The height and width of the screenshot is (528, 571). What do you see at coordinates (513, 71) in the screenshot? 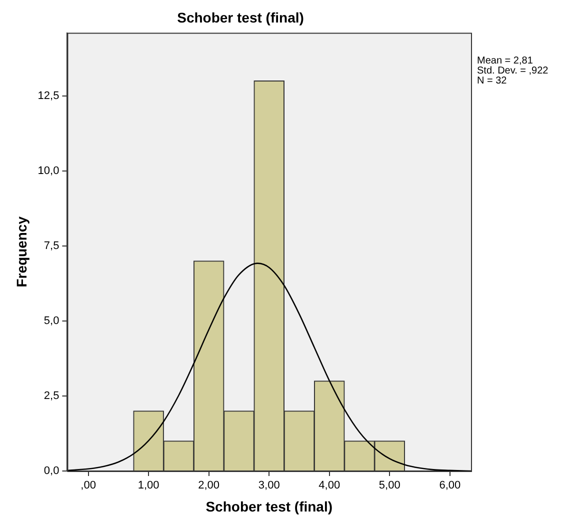
I see `text: Std. Dev. = ,922` at bounding box center [513, 71].